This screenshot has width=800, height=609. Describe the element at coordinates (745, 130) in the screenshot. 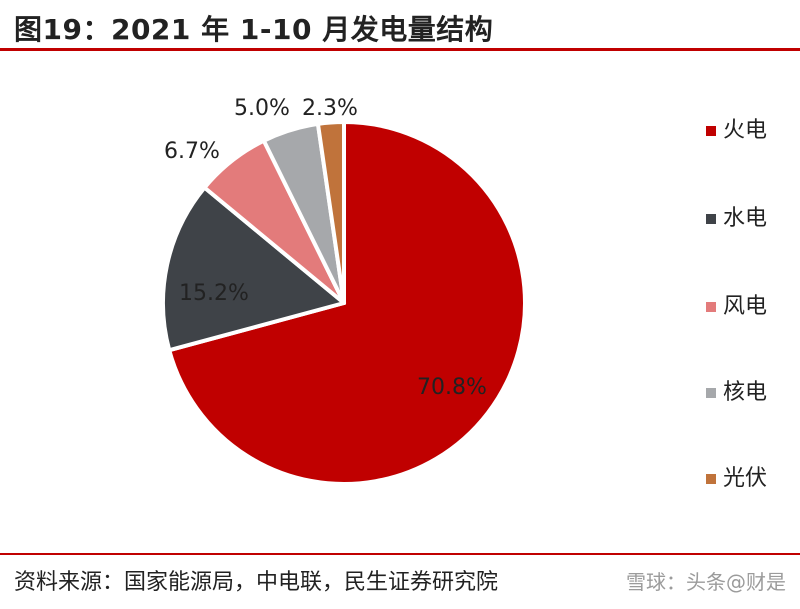

I see `legend-label-0: 火电` at that location.